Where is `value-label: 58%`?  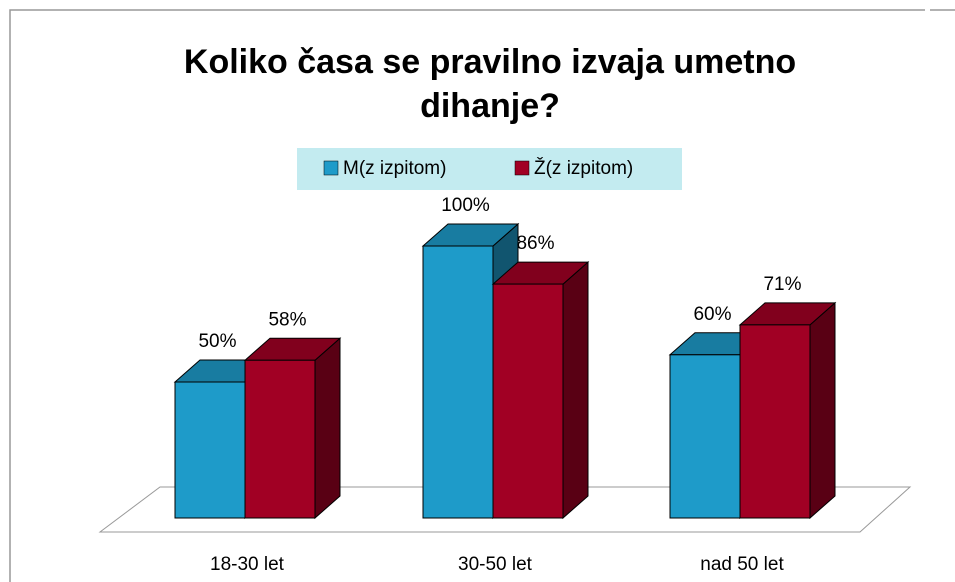
value-label: 58% is located at coordinates (287, 319).